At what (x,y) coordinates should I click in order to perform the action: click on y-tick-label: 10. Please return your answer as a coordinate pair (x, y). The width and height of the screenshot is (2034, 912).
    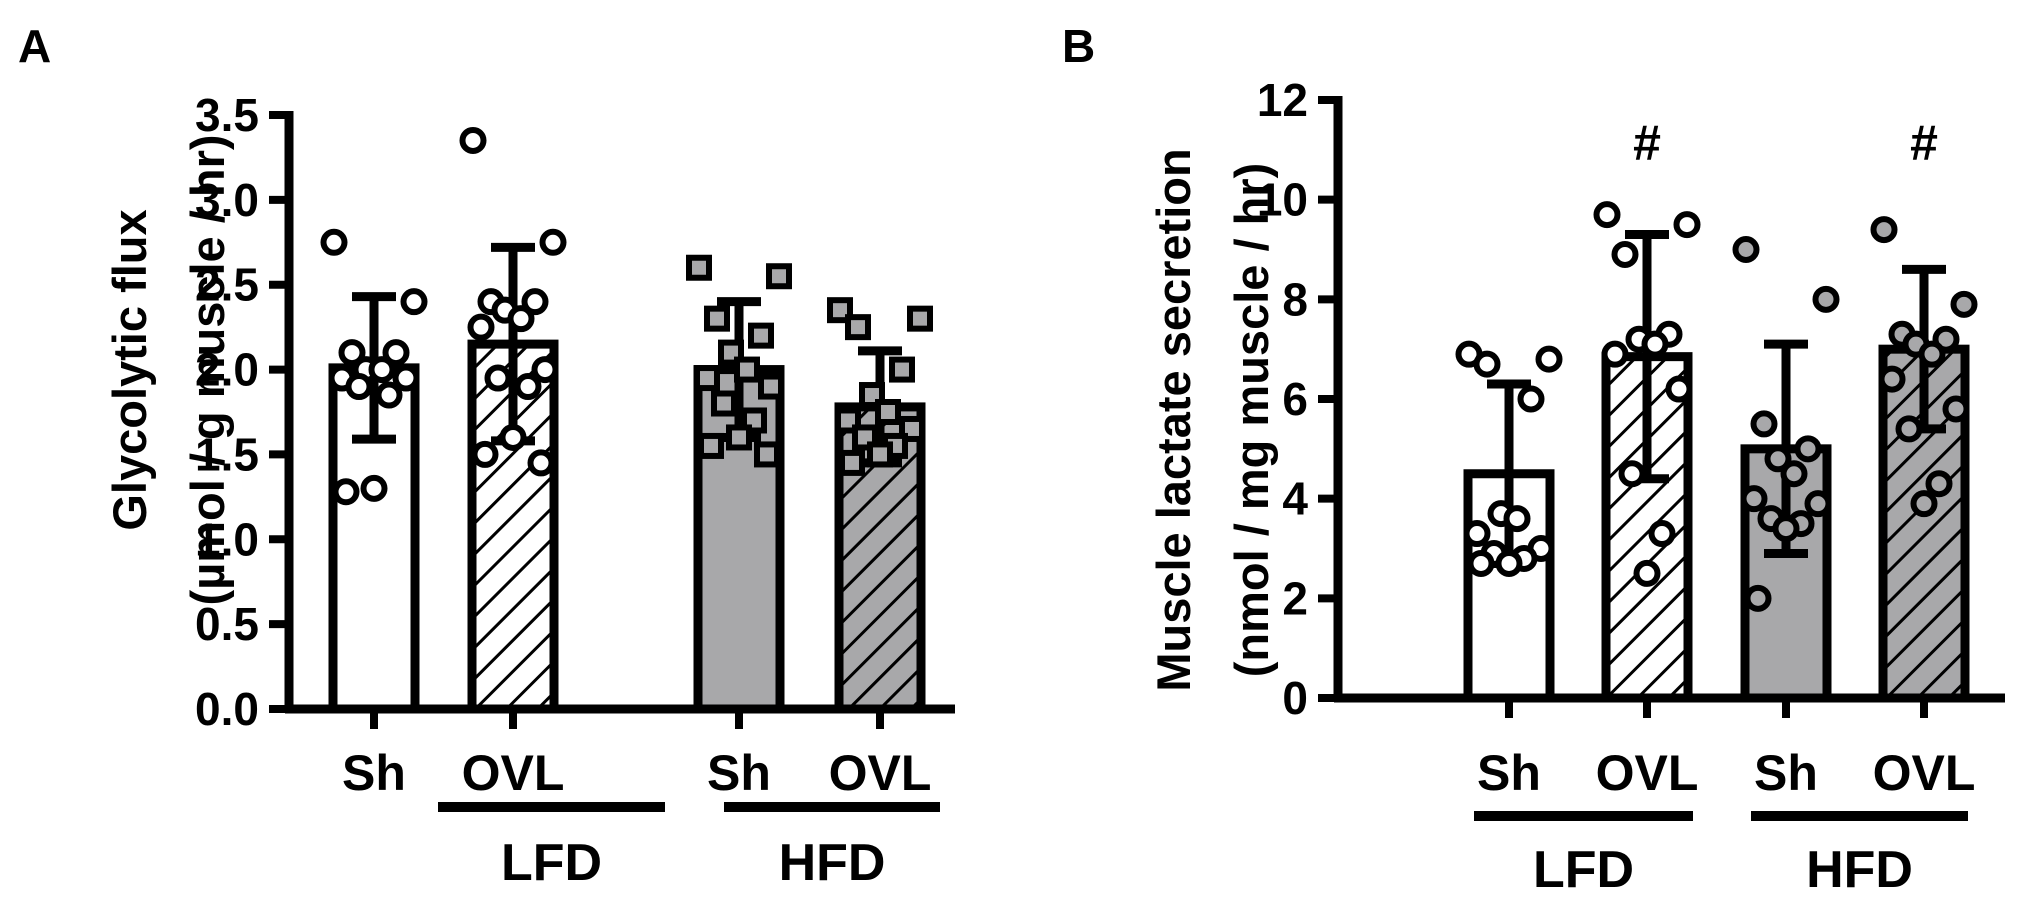
    Looking at the image, I should click on (1282, 200).